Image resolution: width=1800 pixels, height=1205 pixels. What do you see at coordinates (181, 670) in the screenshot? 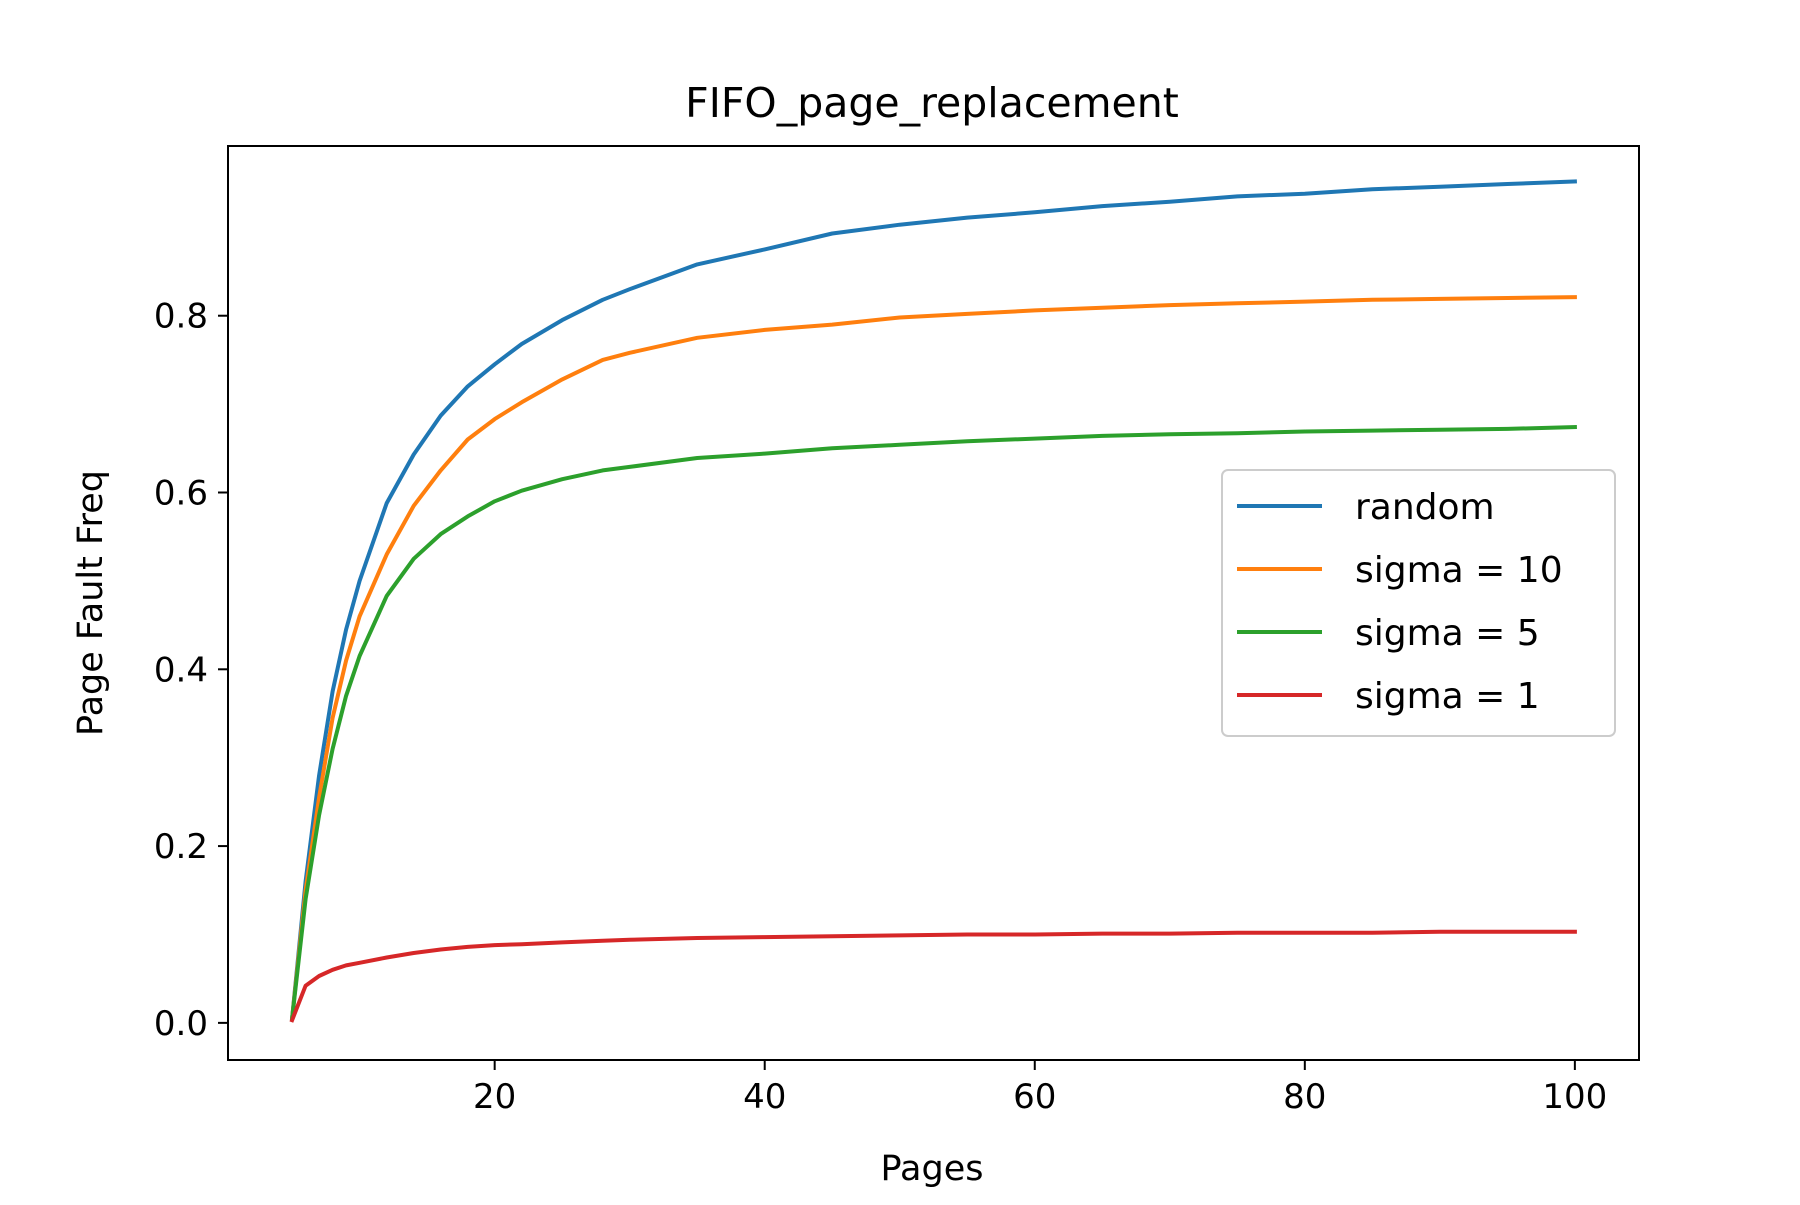
I see `y-tick-label: 0.4` at bounding box center [181, 670].